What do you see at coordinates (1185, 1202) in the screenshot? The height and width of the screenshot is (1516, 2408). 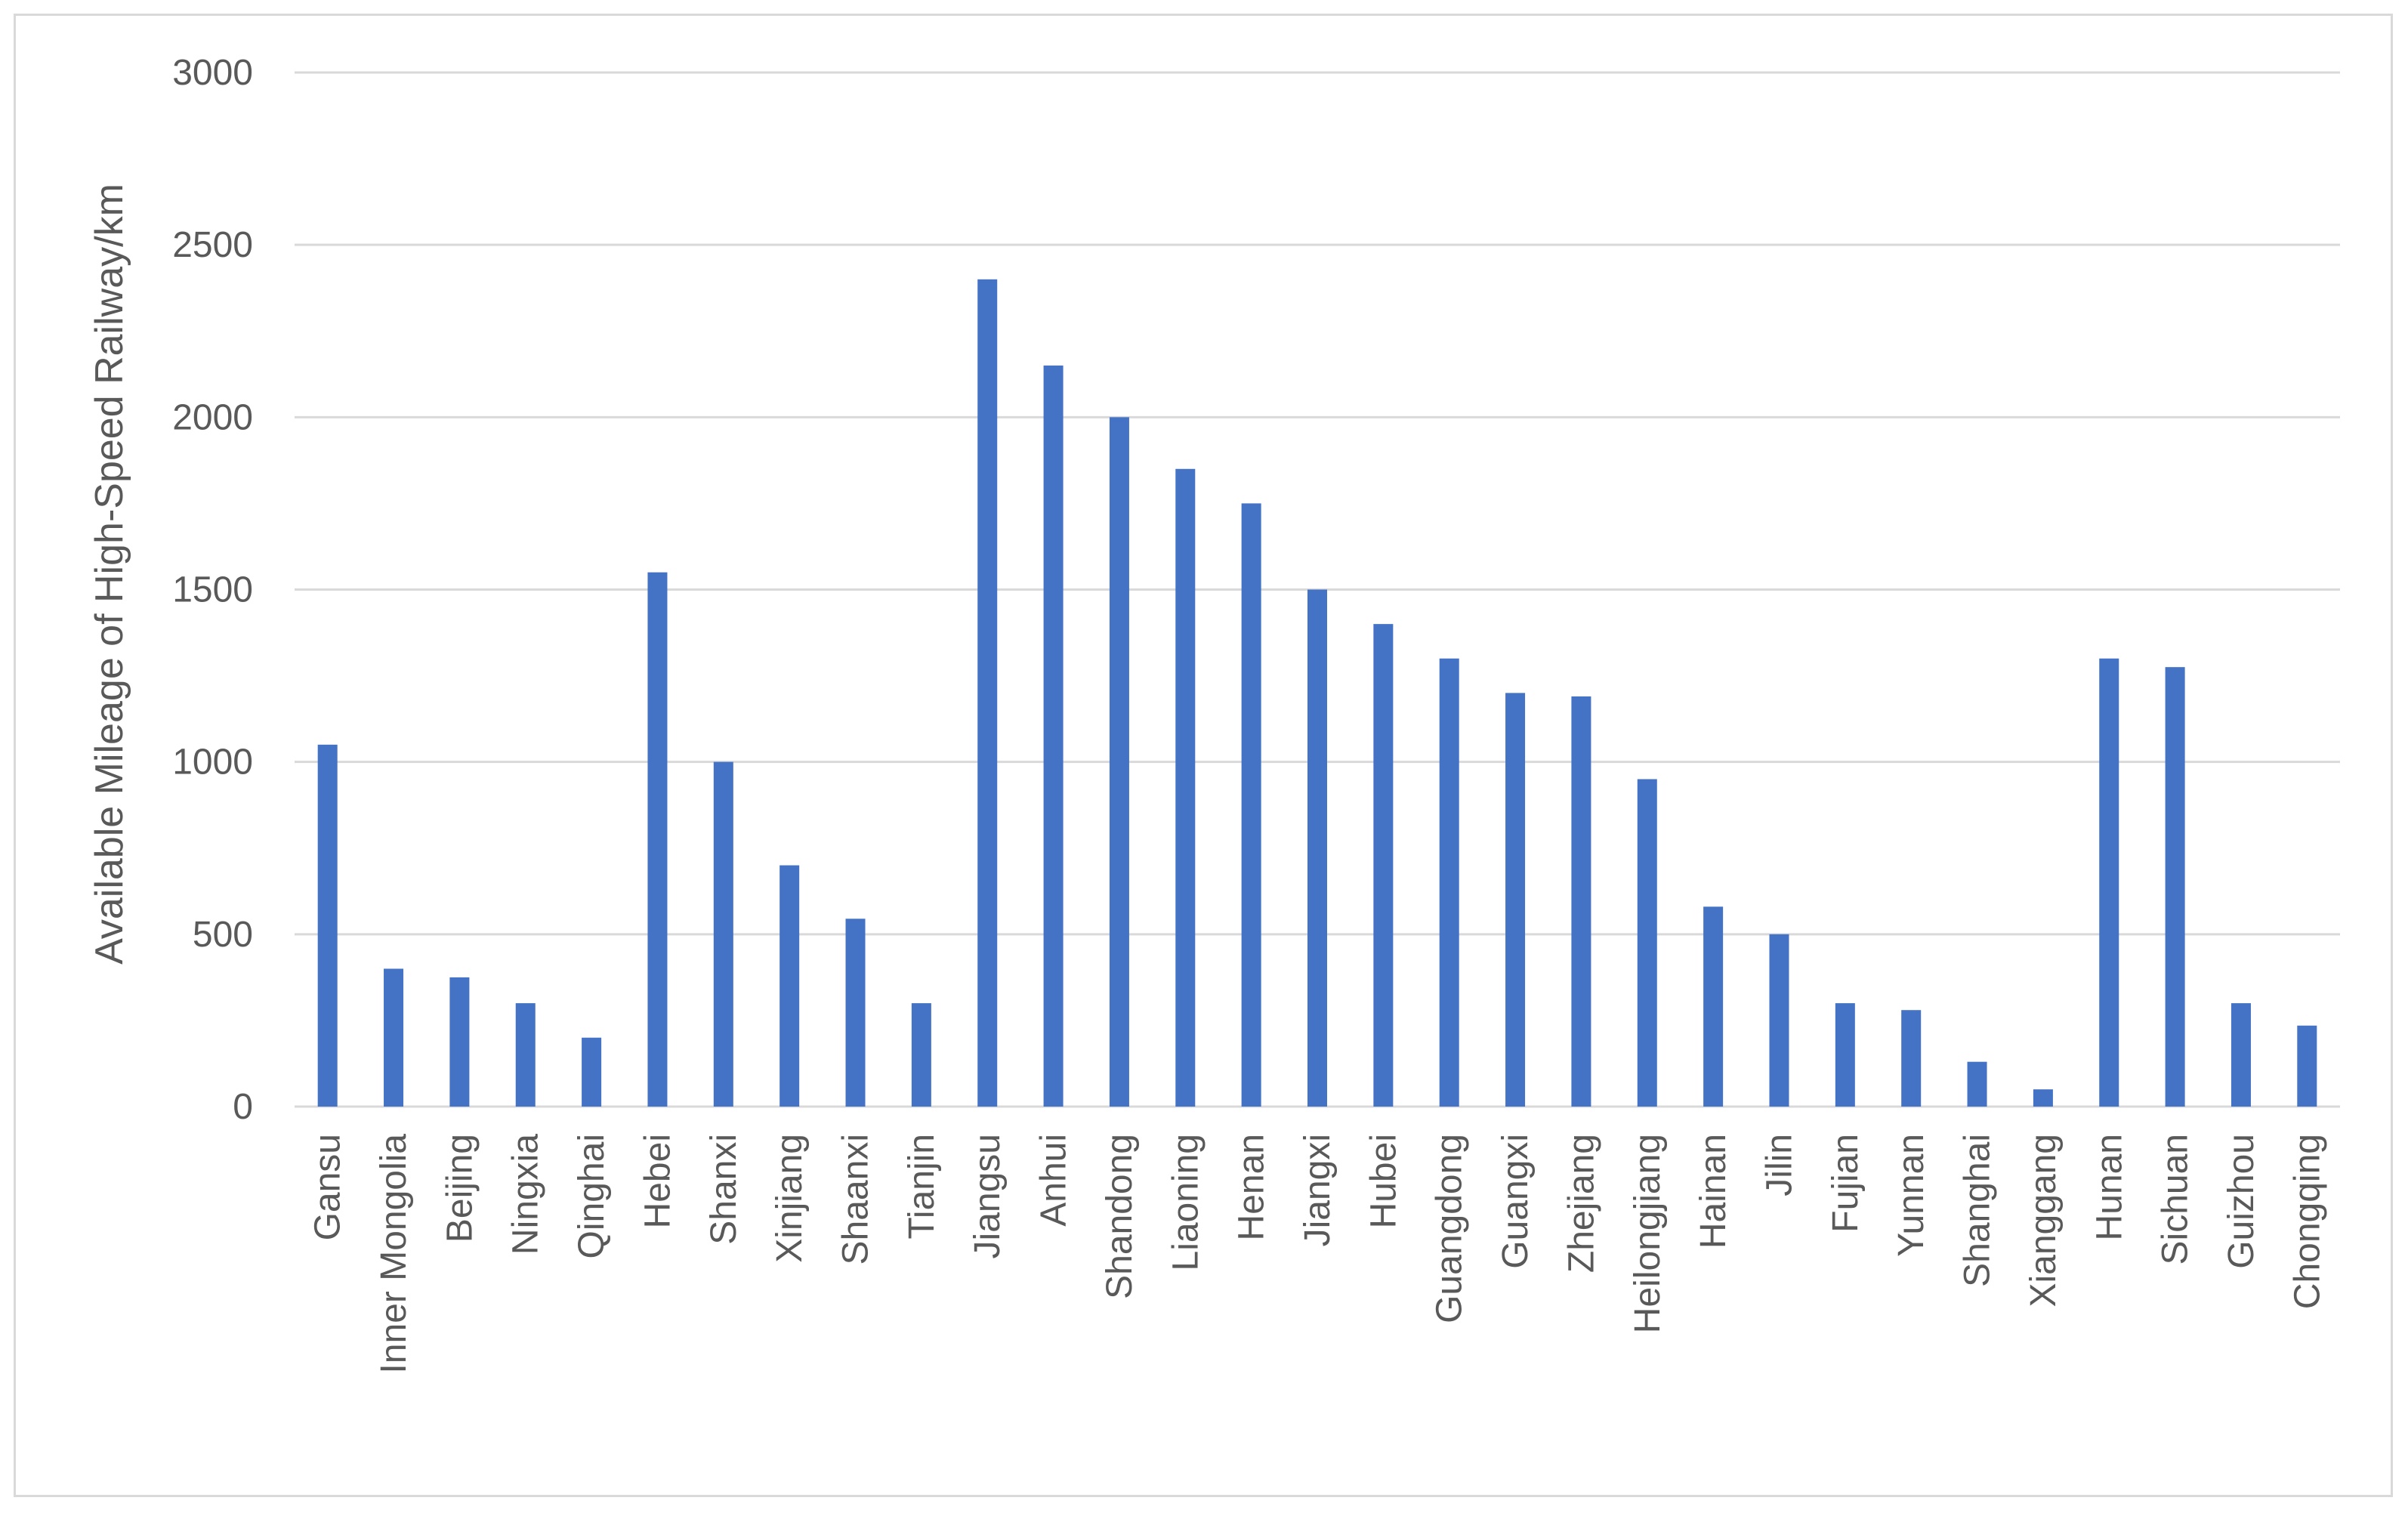 I see `category-label: Liaoning` at bounding box center [1185, 1202].